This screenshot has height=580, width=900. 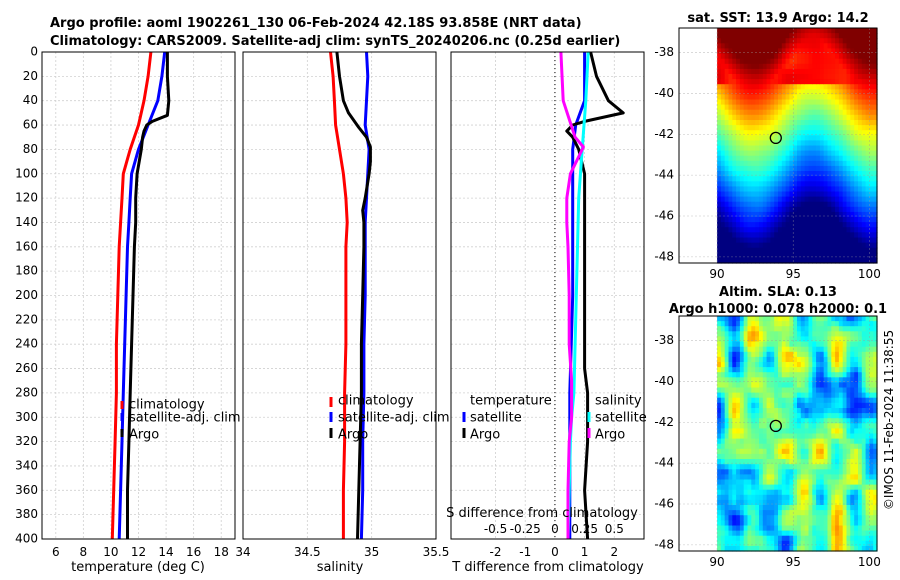 I want to click on x-tick-label: 35.5, so click(x=436, y=552).